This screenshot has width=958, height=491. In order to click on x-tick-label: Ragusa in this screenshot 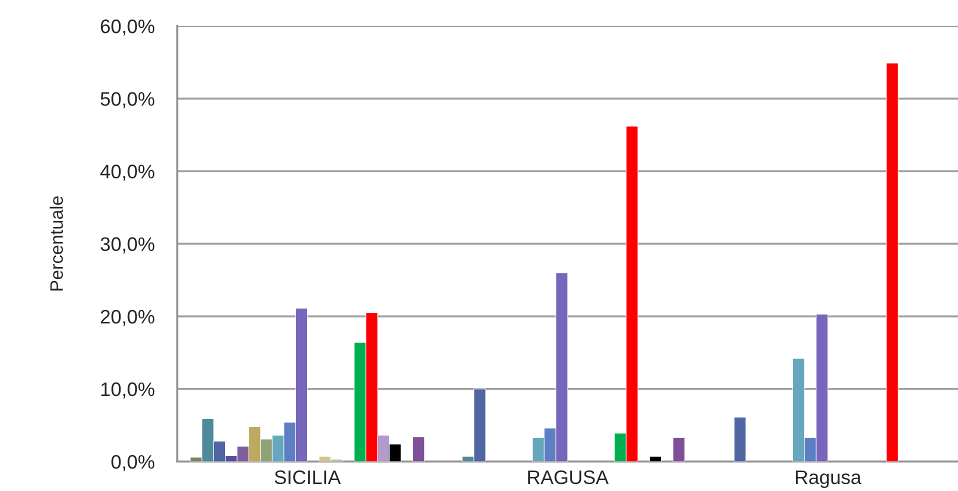, I will do `click(829, 479)`.